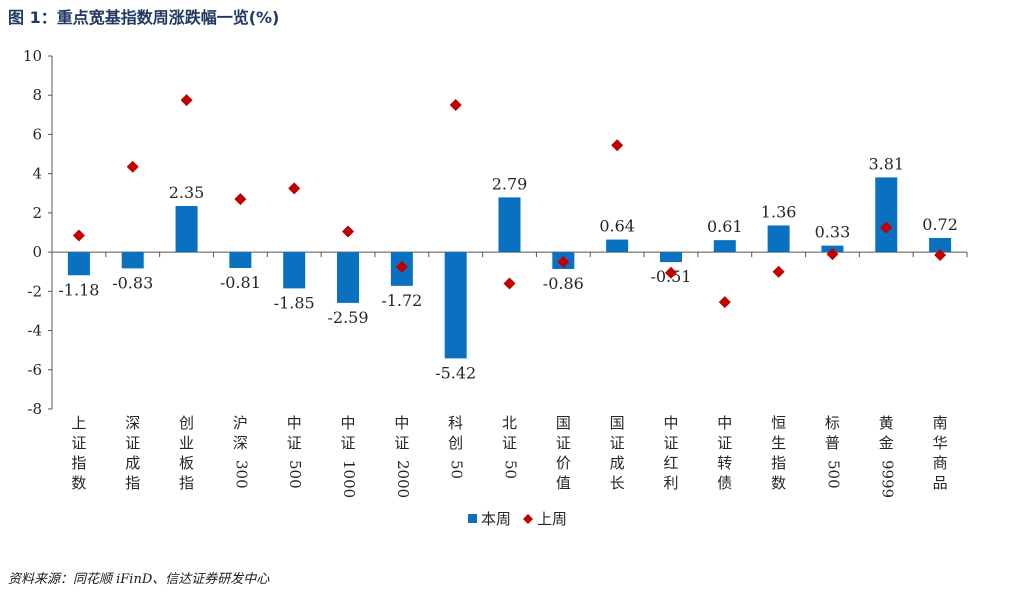  Describe the element at coordinates (37, 213) in the screenshot. I see `y-tick-label: 2` at that location.